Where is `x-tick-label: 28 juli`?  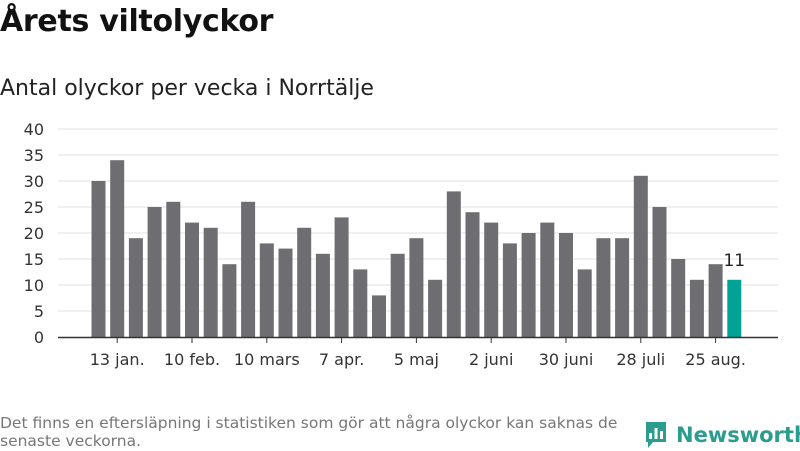
x-tick-label: 28 juli is located at coordinates (640, 359).